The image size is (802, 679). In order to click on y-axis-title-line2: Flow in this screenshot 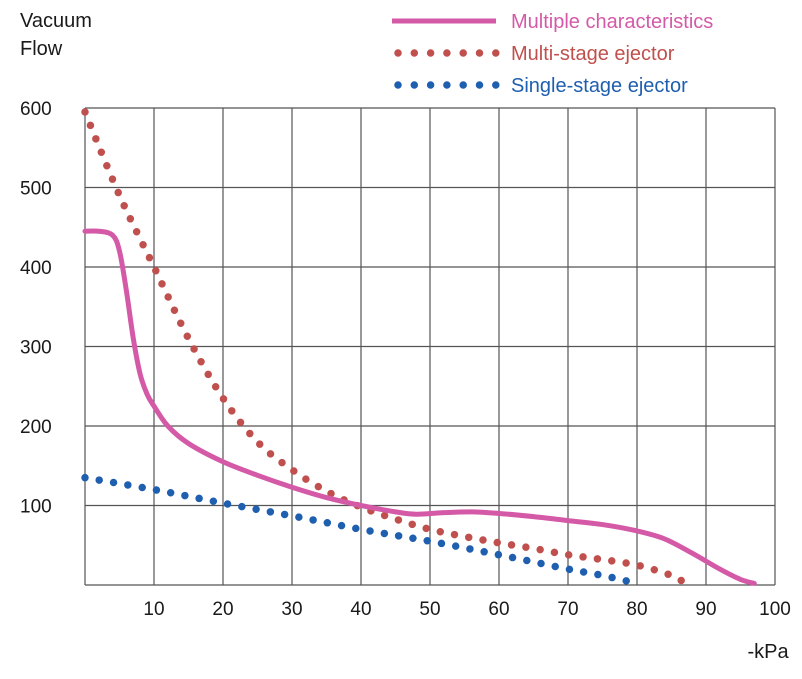, I will do `click(41, 49)`.